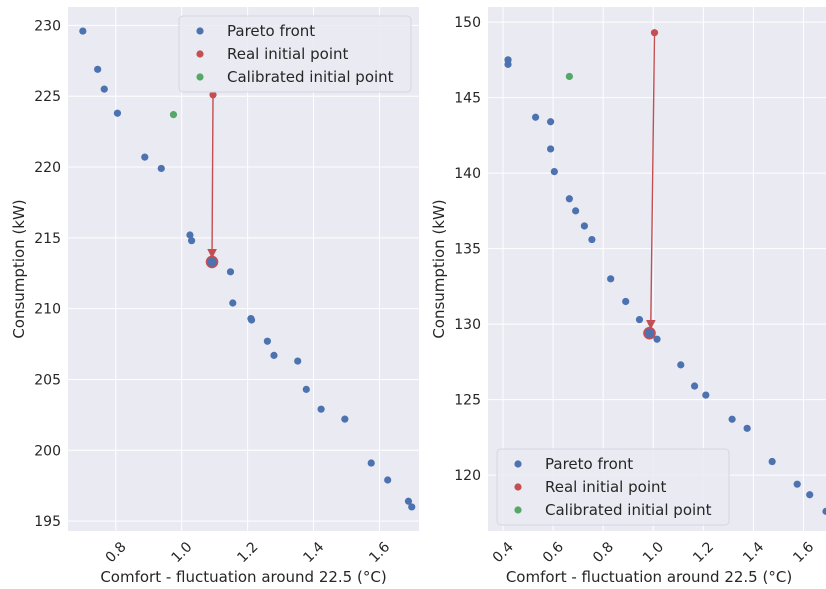 Image resolution: width=826 pixels, height=589 pixels. Describe the element at coordinates (467, 325) in the screenshot. I see `y-tick-label: 130` at that location.